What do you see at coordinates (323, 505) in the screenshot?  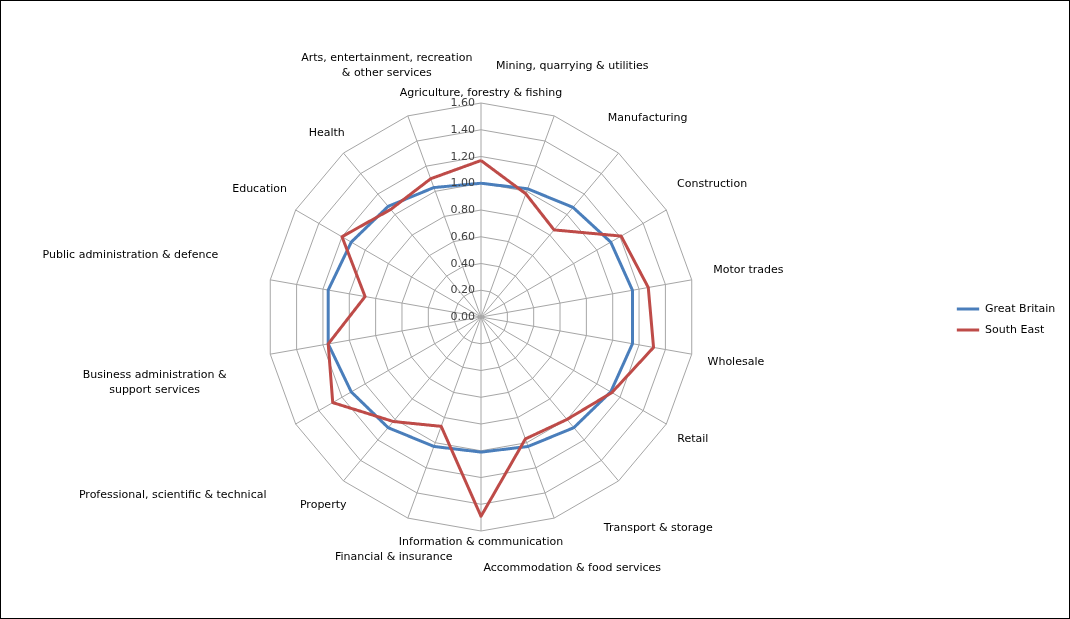 I see `spoke-label: Property` at bounding box center [323, 505].